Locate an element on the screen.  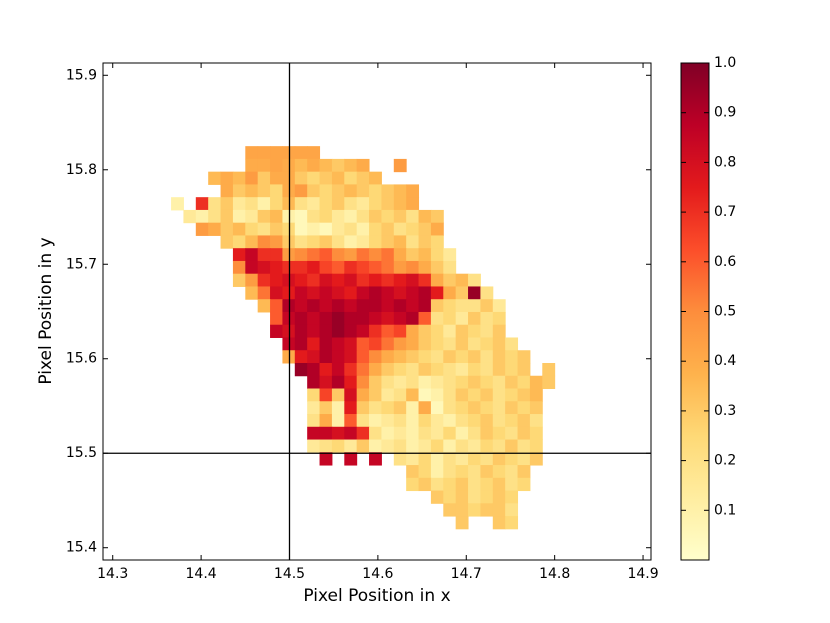
x-tick-label: 14.9 is located at coordinates (642, 574).